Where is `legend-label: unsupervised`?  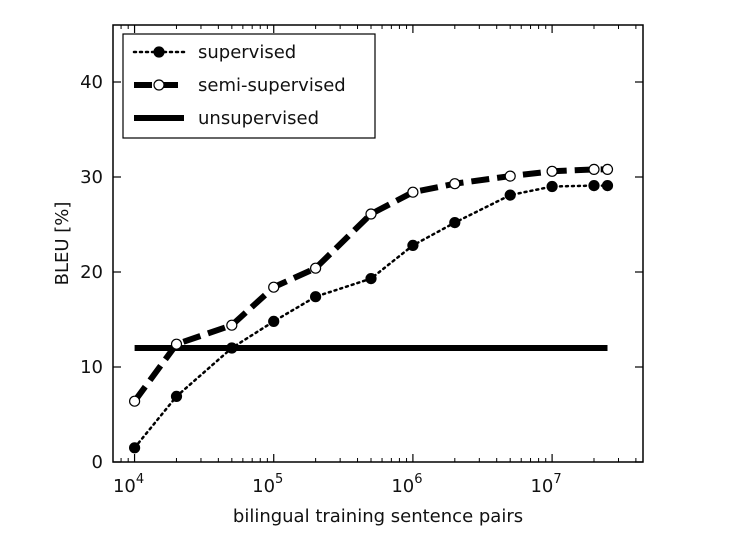 legend-label: unsupervised is located at coordinates (258, 118).